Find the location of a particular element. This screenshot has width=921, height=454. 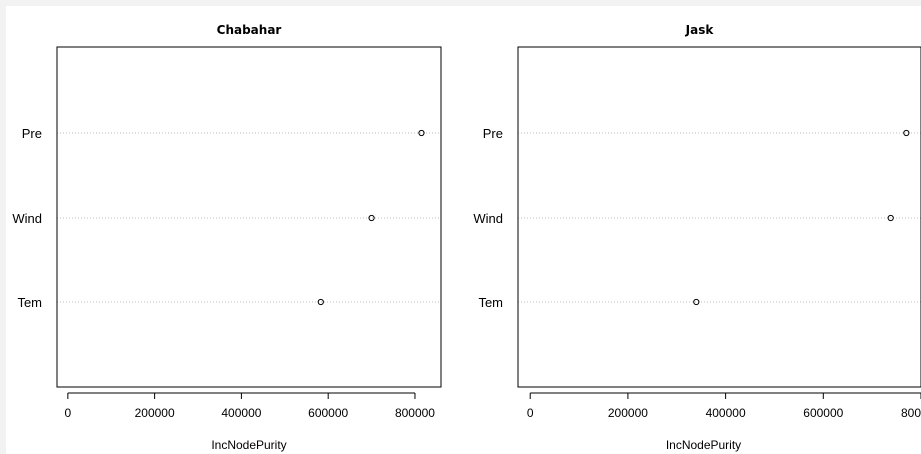

chart-title: Jask is located at coordinates (700, 30).